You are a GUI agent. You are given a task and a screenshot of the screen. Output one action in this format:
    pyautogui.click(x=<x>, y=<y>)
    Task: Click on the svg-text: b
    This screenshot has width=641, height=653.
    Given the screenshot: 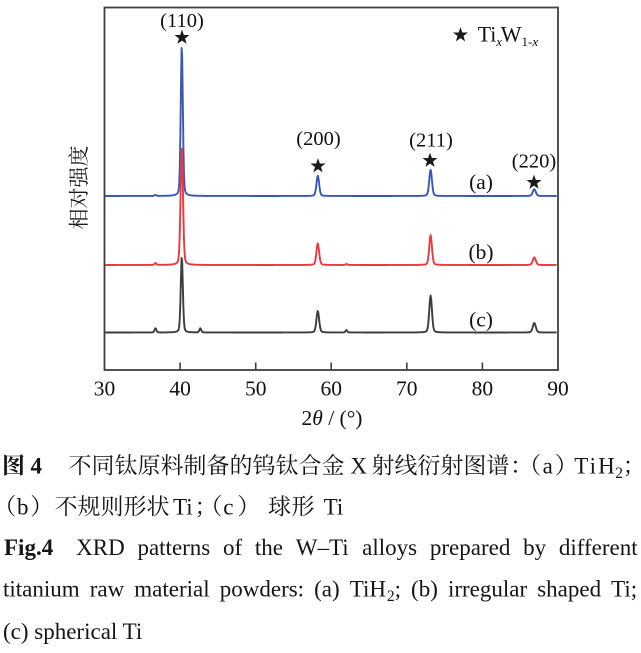 What is the action you would take?
    pyautogui.click(x=23, y=507)
    